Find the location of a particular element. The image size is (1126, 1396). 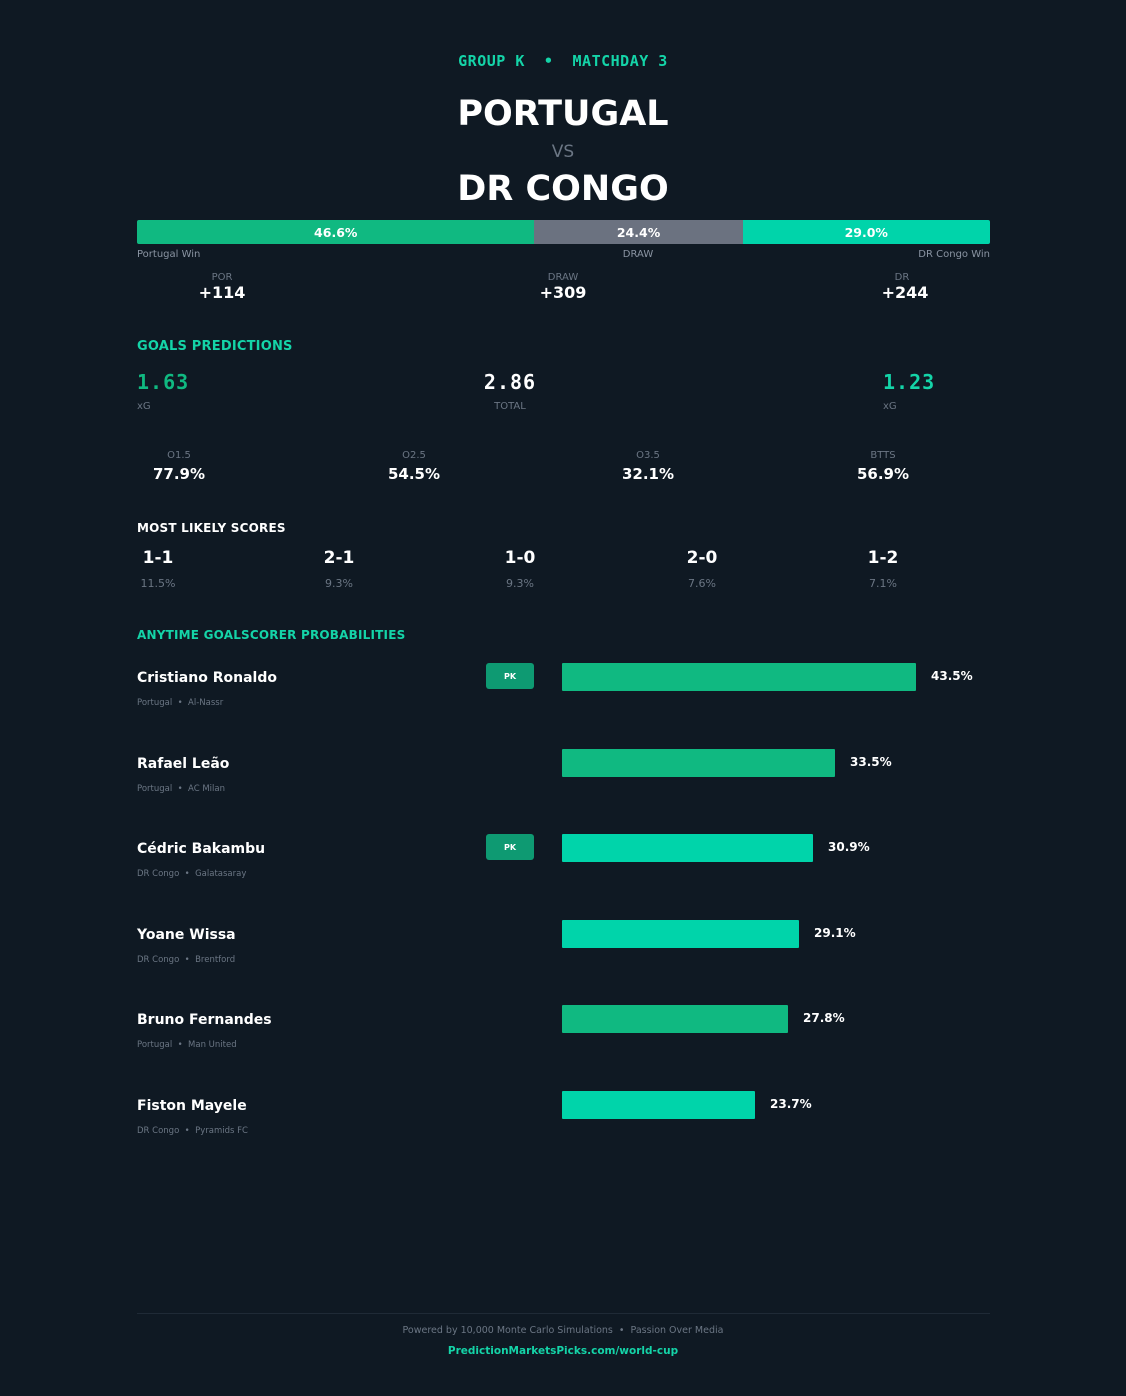

away-win-segment: 29.0% is located at coordinates (866, 232).